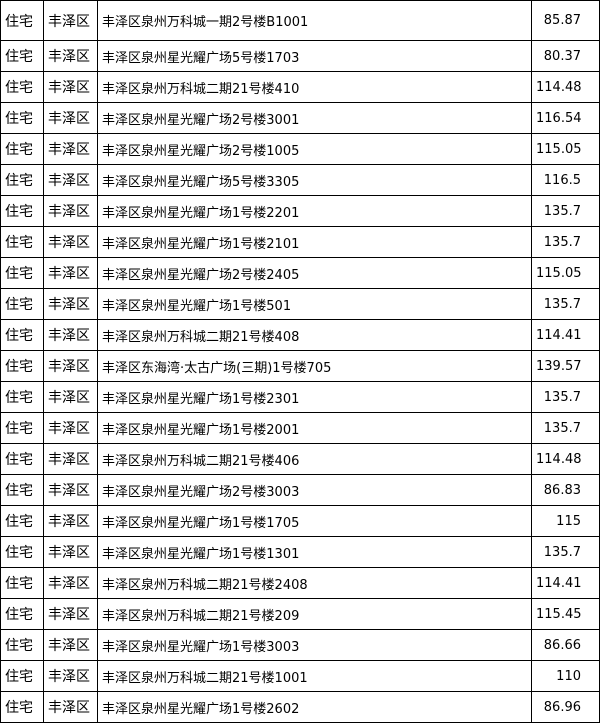 The image size is (600, 723). Describe the element at coordinates (314, 87) in the screenshot. I see `address-cell: 丰泽区泉州万科城二期21号楼410` at that location.